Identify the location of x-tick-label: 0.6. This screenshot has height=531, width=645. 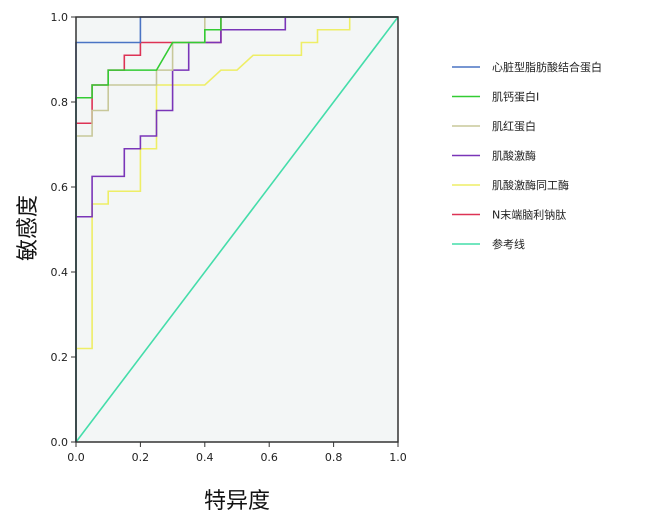
(269, 457).